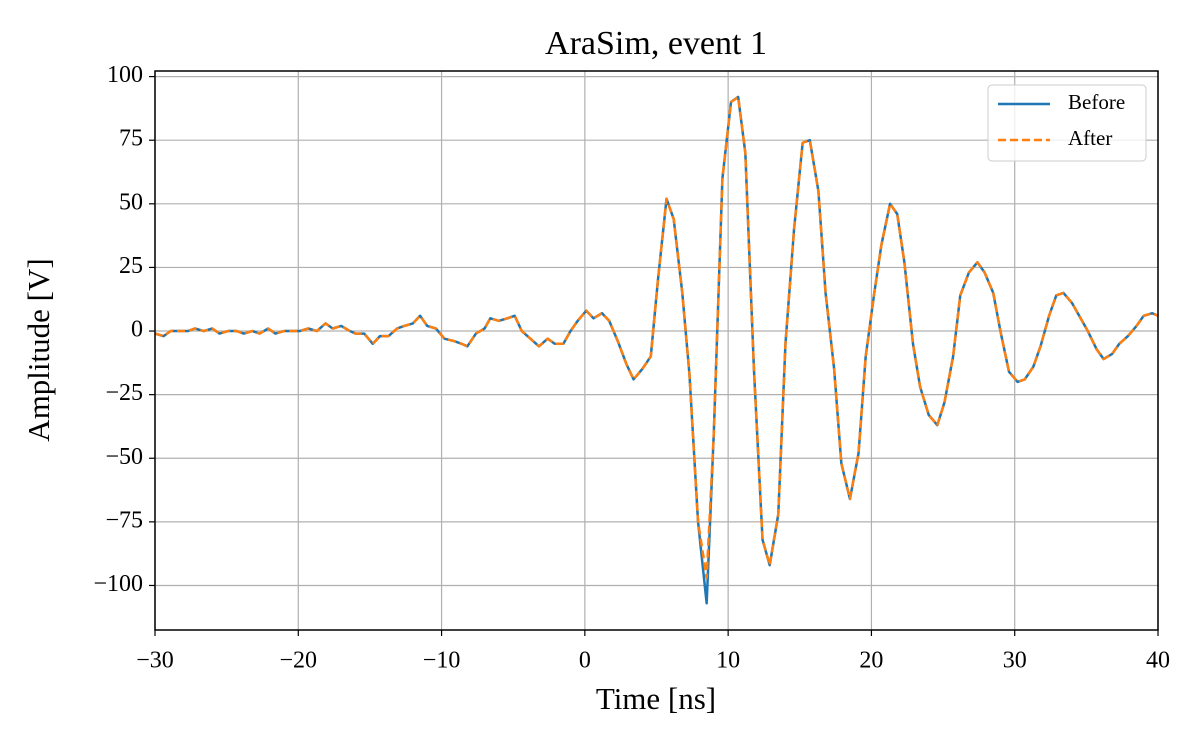  I want to click on y-tick-label: −75, so click(124, 520).